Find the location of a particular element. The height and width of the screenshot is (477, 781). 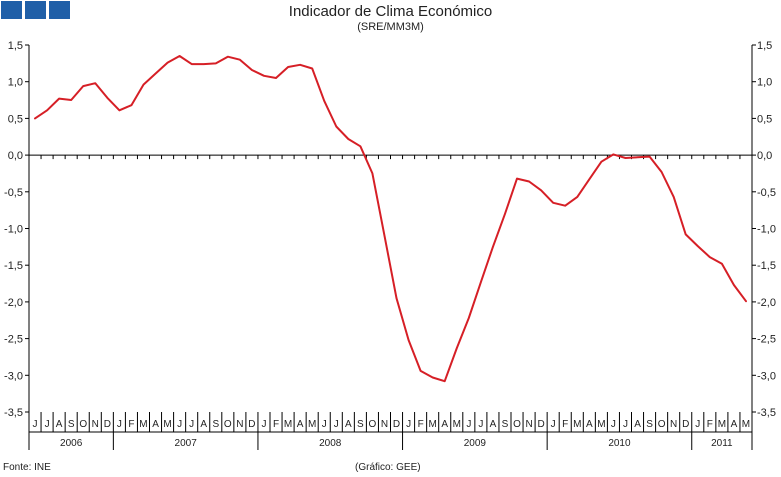

y-tick-label-right: 1,5 is located at coordinates (764, 46).